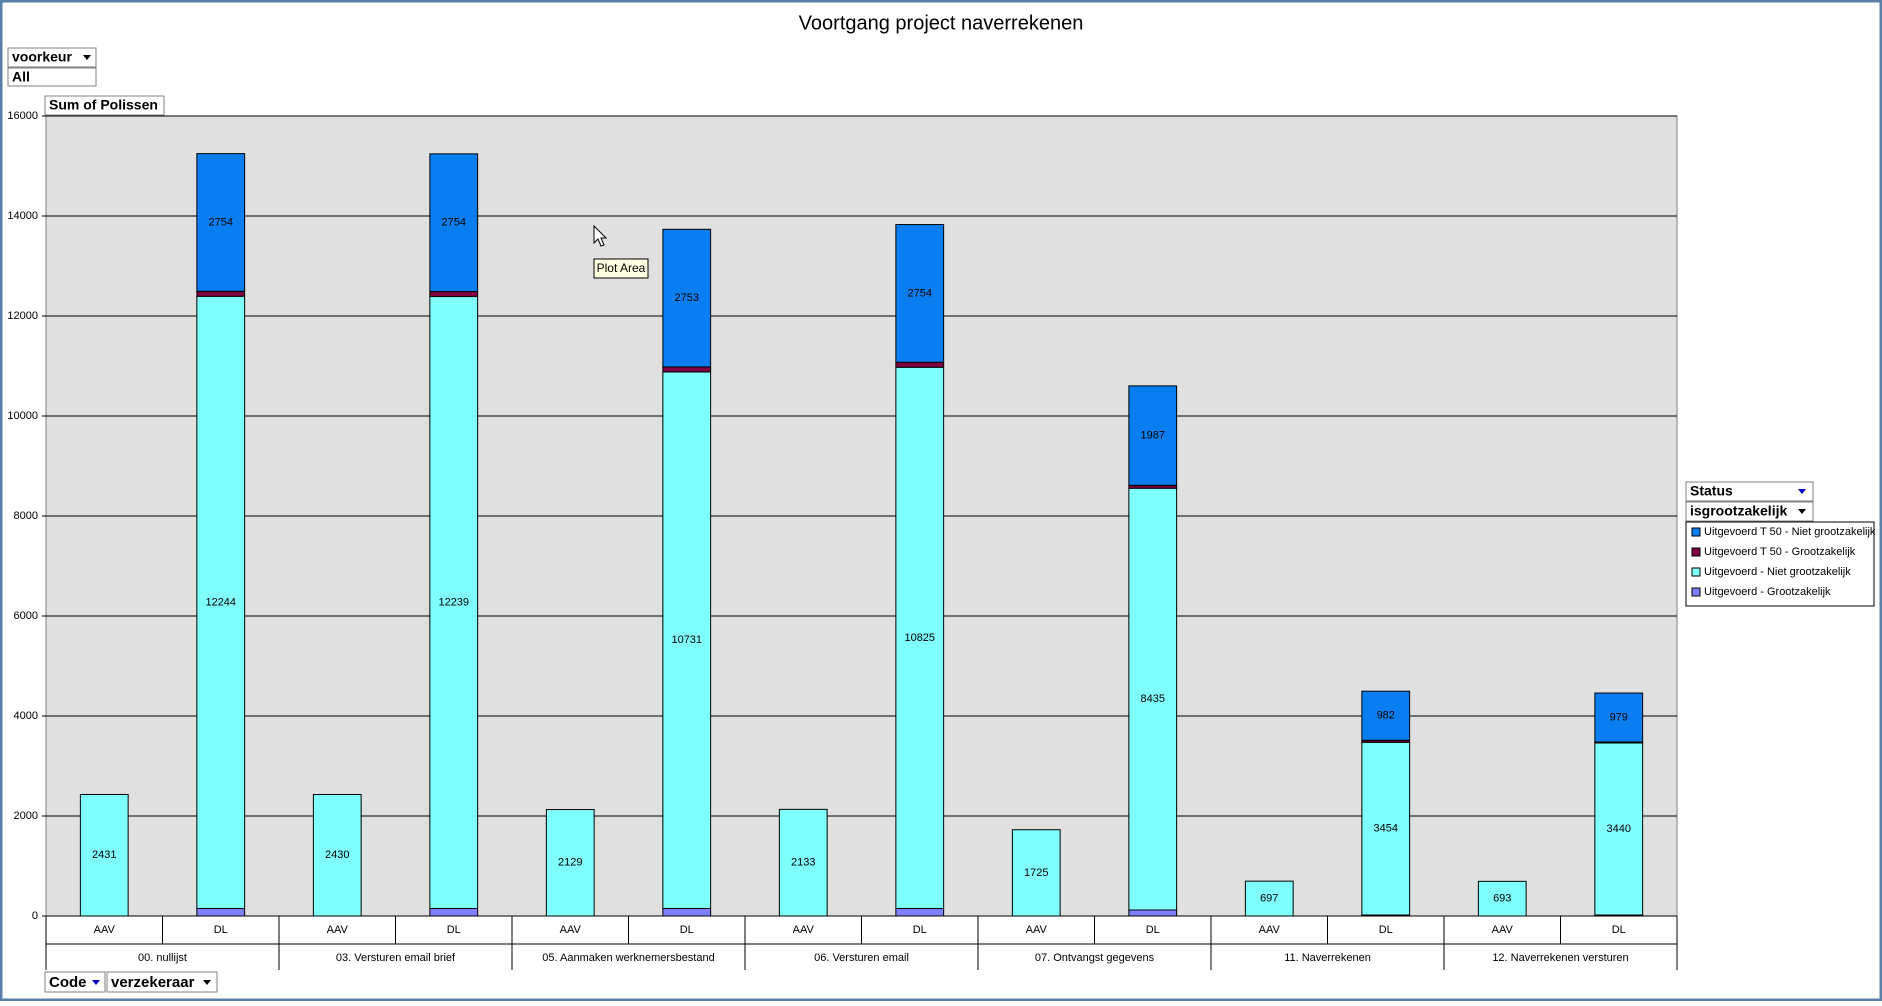  What do you see at coordinates (22, 216) in the screenshot?
I see `y-tick-label: 14000` at bounding box center [22, 216].